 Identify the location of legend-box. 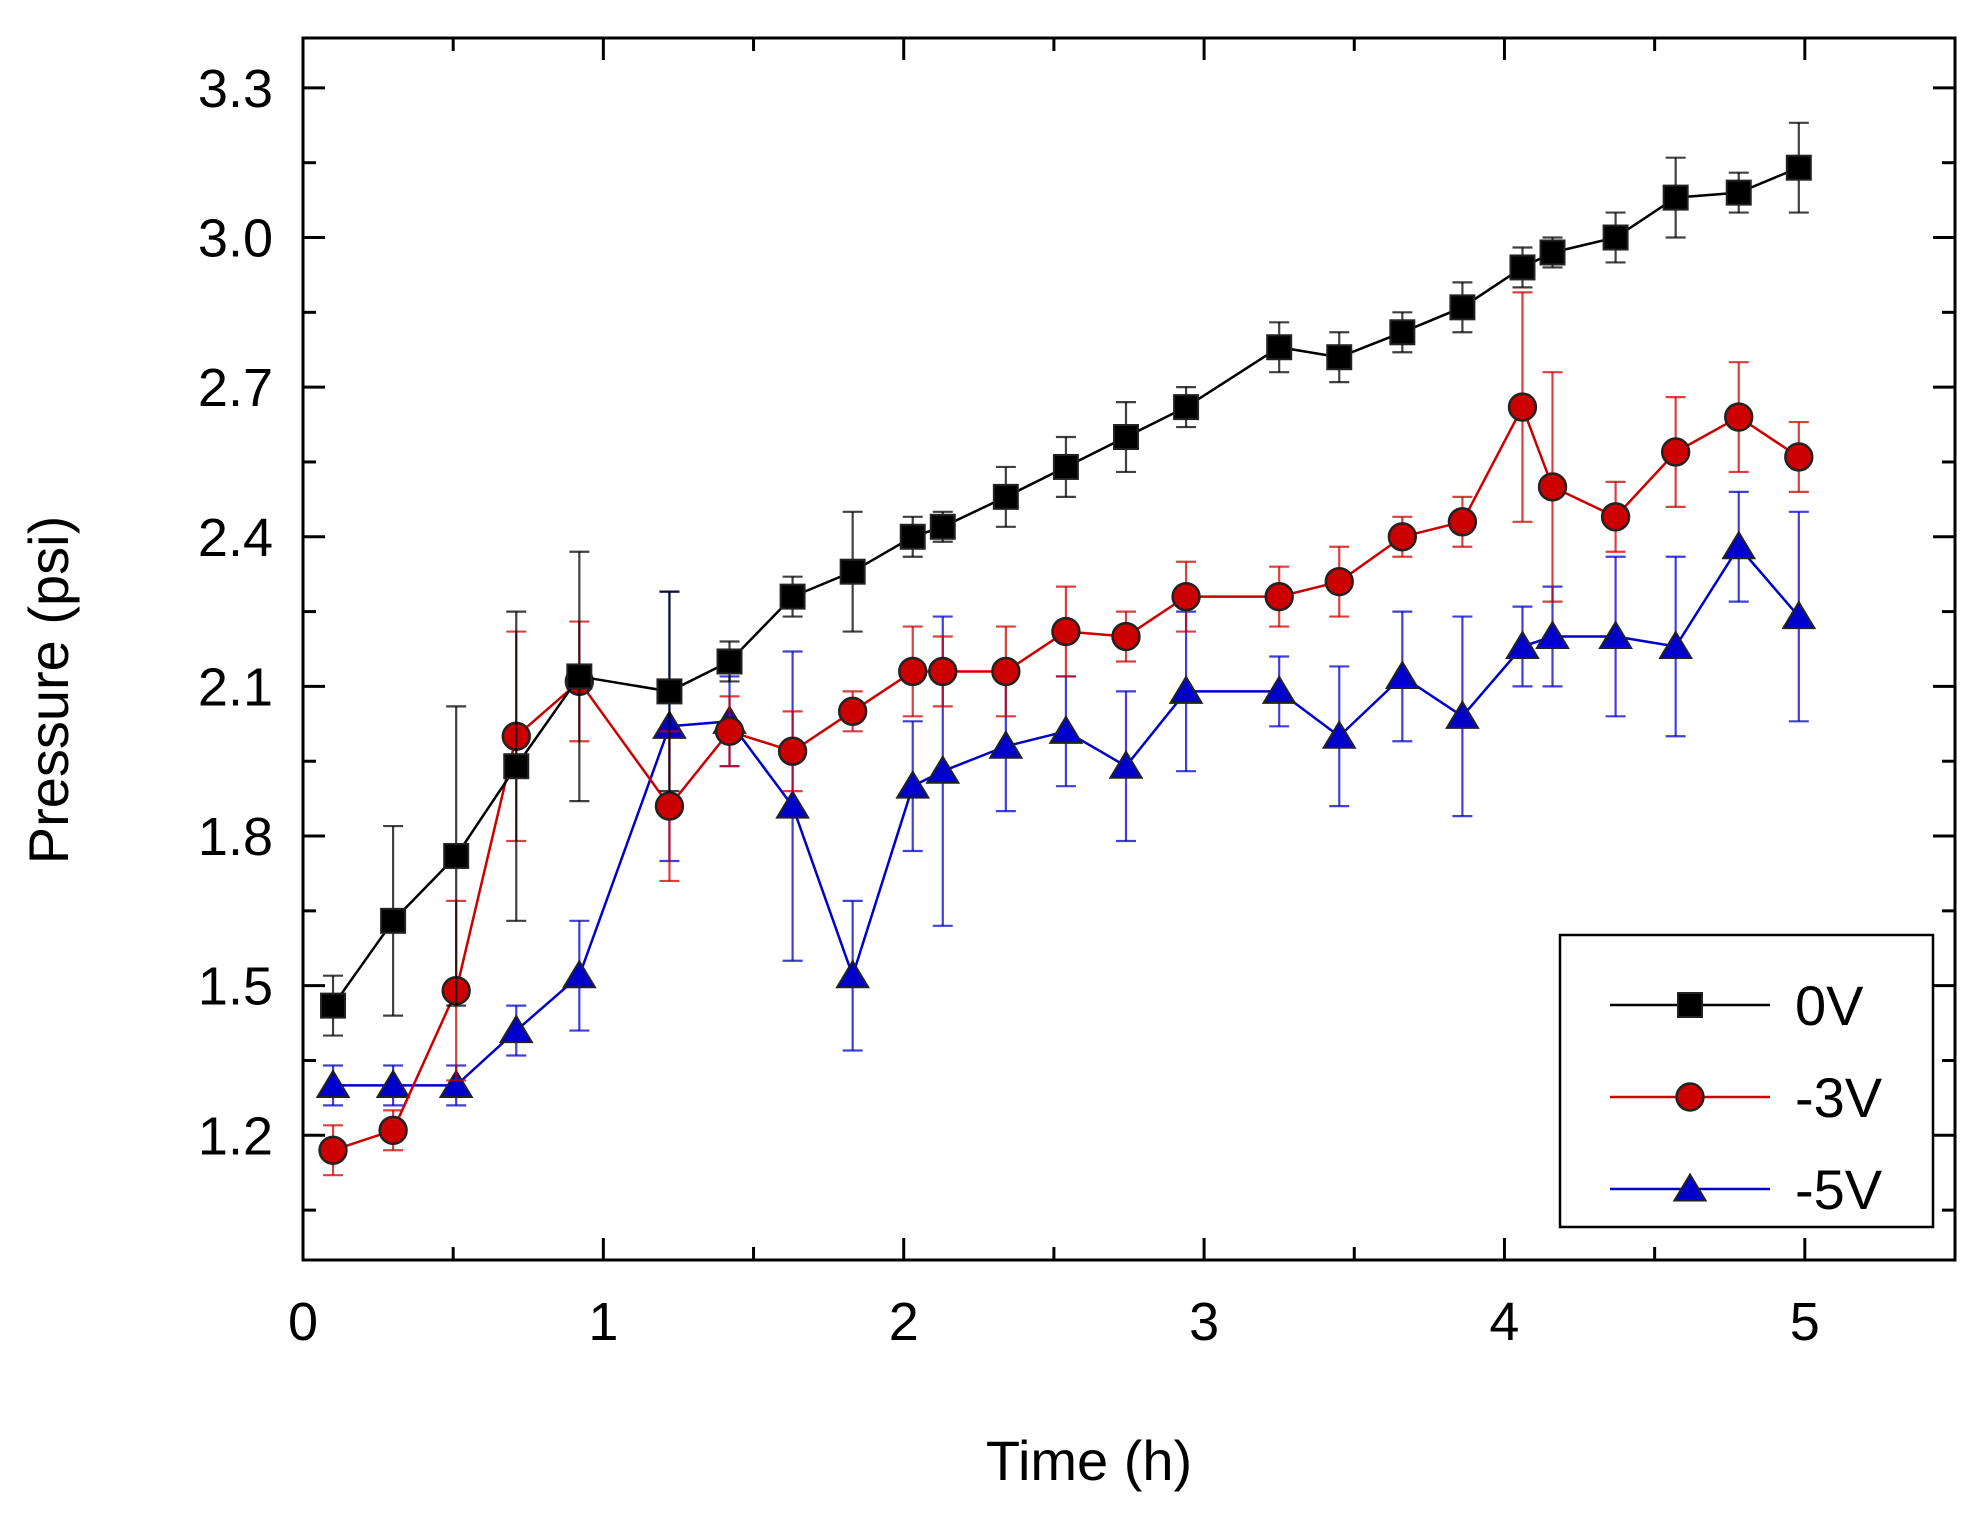
(1746, 1081).